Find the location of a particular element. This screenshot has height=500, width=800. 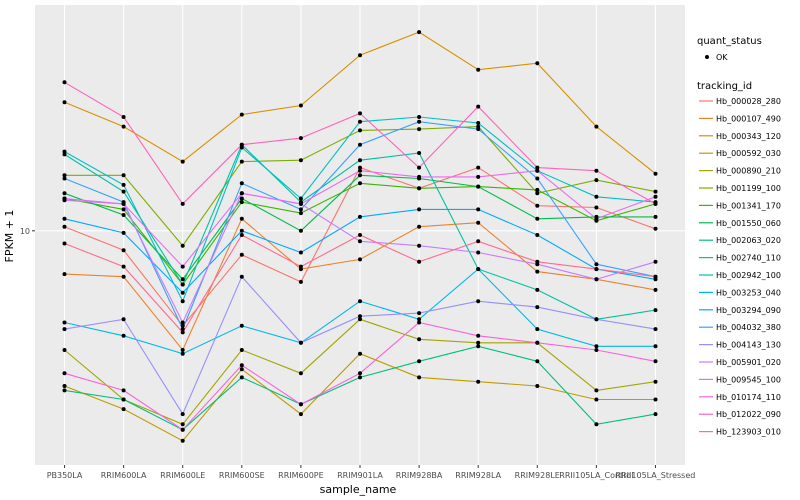

legend-label-Hb_000343_120: Hb_000343_120 is located at coordinates (748, 136).